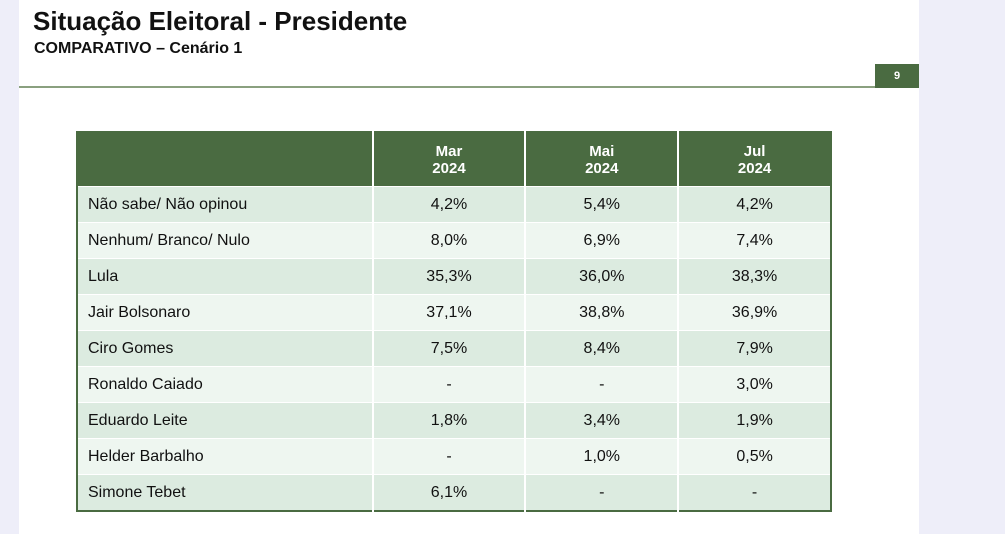  I want to click on row-label: Helder Barbalho, so click(225, 456).